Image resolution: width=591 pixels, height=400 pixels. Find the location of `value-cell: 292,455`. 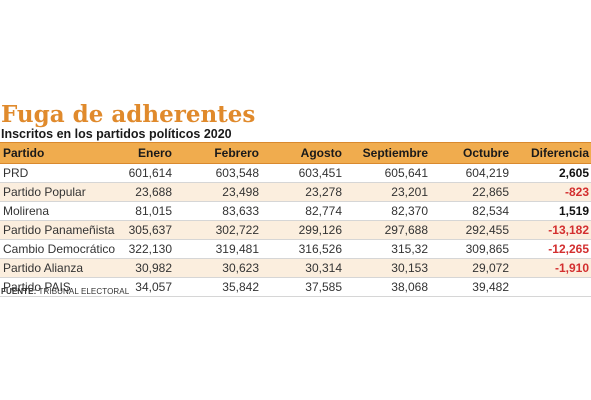

value-cell: 292,455 is located at coordinates (470, 230).